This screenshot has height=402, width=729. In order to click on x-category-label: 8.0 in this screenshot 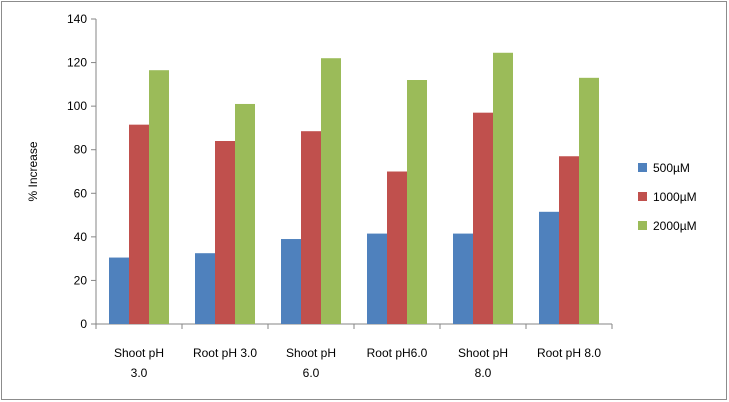, I will do `click(483, 373)`.